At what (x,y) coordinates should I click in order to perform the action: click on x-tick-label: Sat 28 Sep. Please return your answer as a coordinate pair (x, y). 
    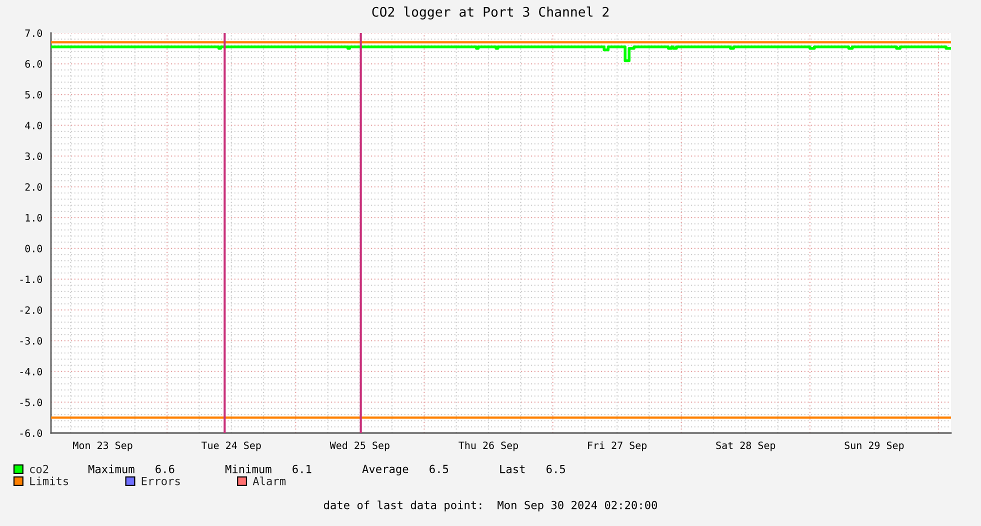
    Looking at the image, I should click on (746, 447).